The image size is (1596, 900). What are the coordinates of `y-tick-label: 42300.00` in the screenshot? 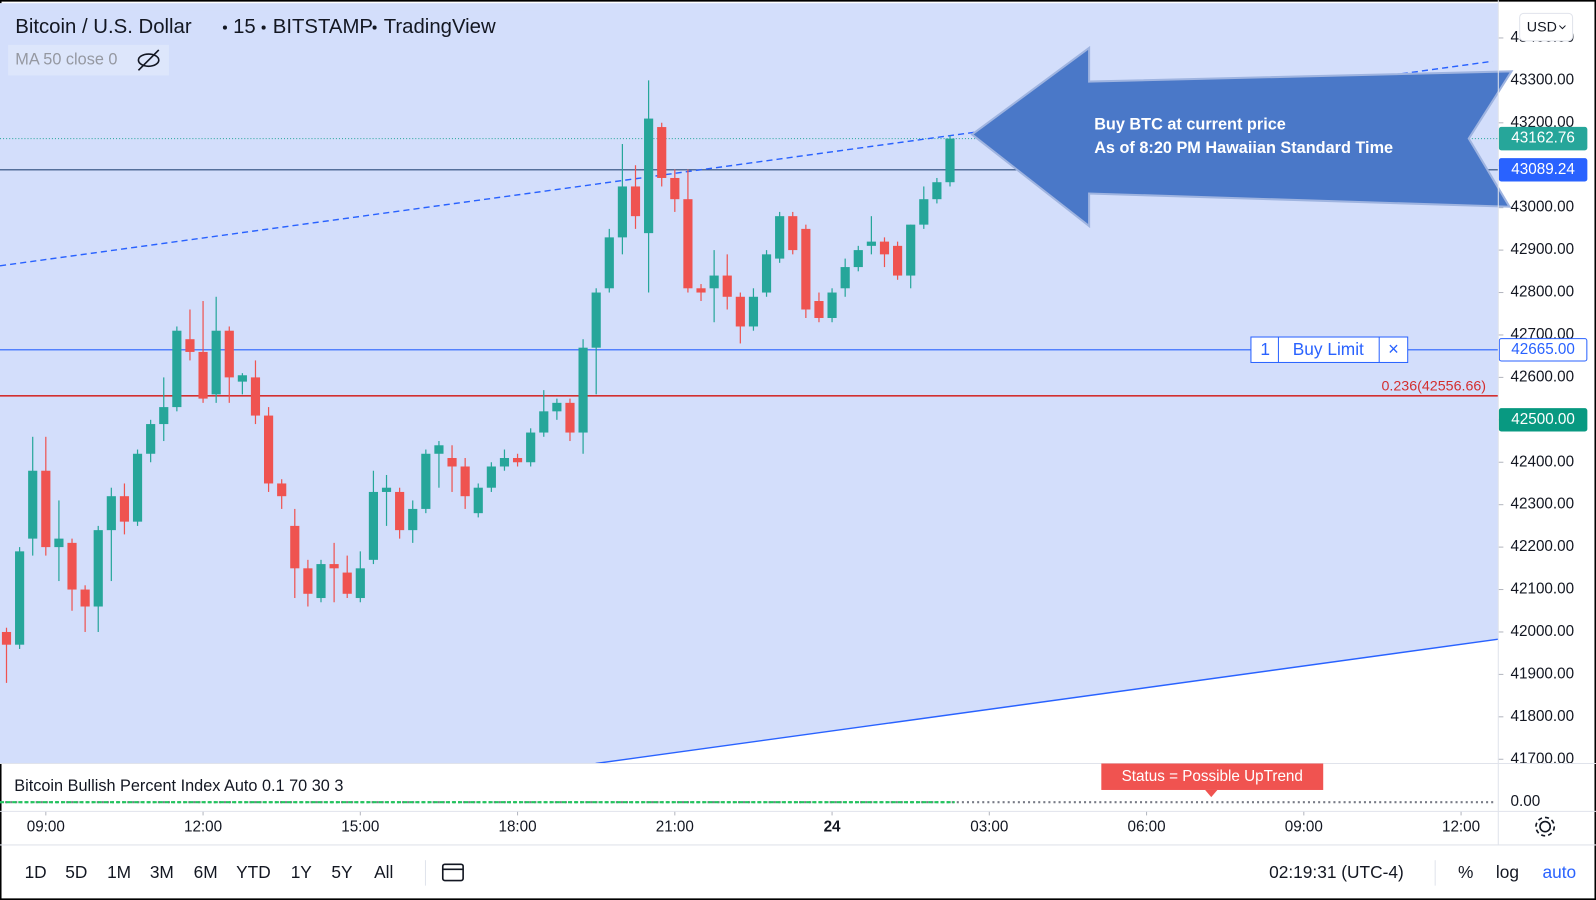 It's located at (1543, 504).